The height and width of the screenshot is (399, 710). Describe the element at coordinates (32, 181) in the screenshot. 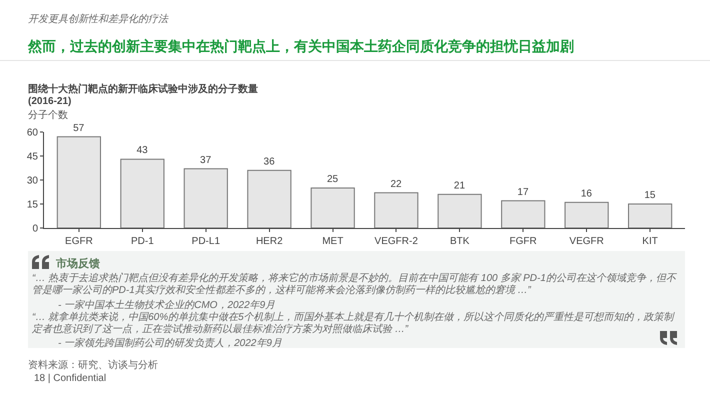

I see `y-tick-label: 30` at that location.